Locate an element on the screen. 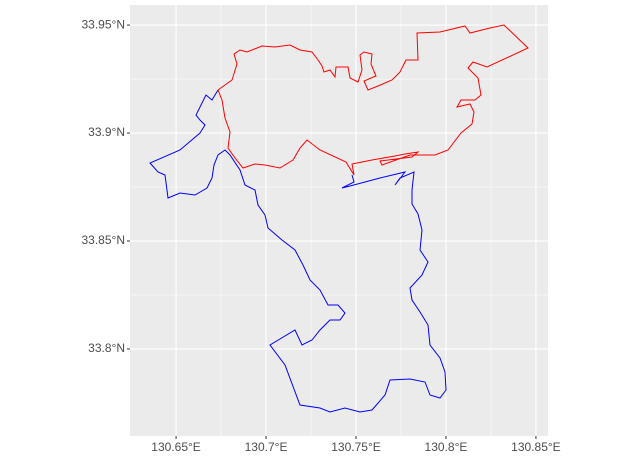  y-tick-label: 33.8°N is located at coordinates (106, 348).